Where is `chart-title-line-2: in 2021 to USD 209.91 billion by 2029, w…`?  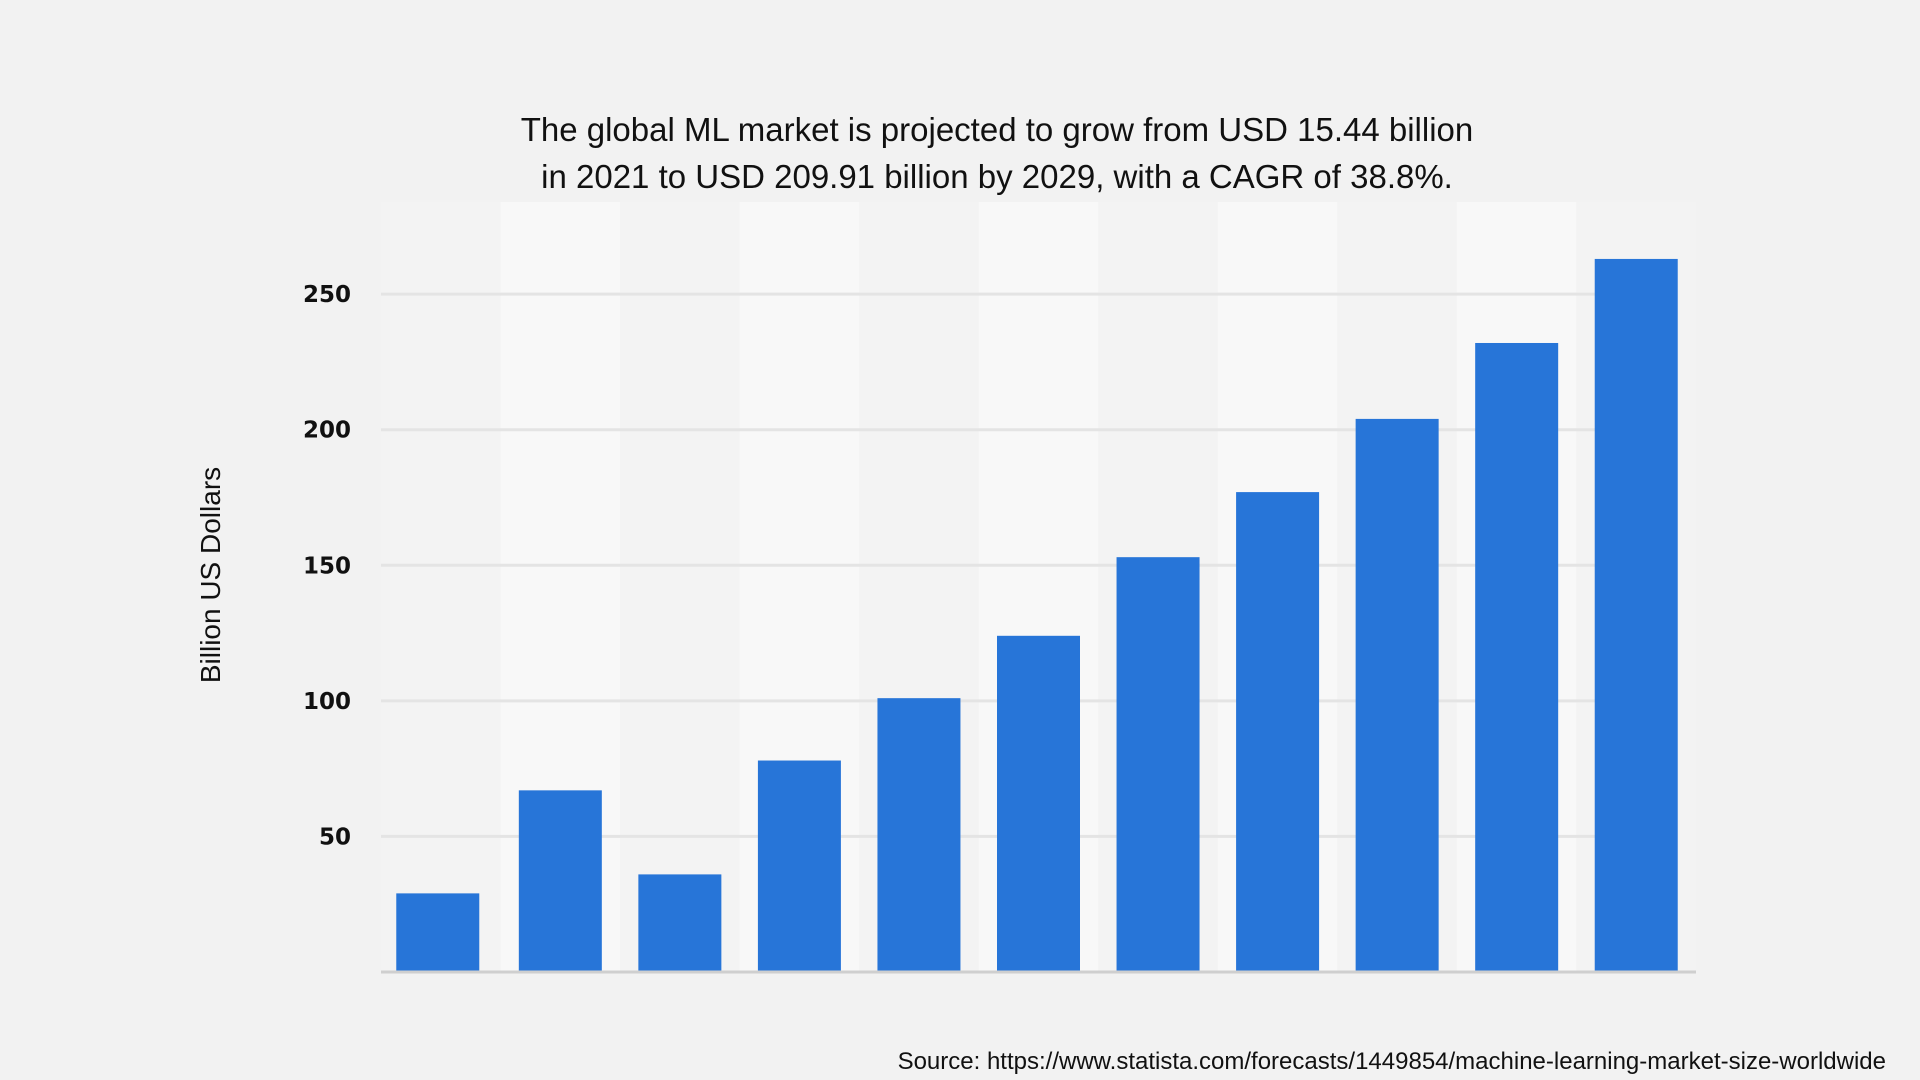
chart-title-line-2: in 2021 to USD 209.91 billion by 2029, w… is located at coordinates (997, 176).